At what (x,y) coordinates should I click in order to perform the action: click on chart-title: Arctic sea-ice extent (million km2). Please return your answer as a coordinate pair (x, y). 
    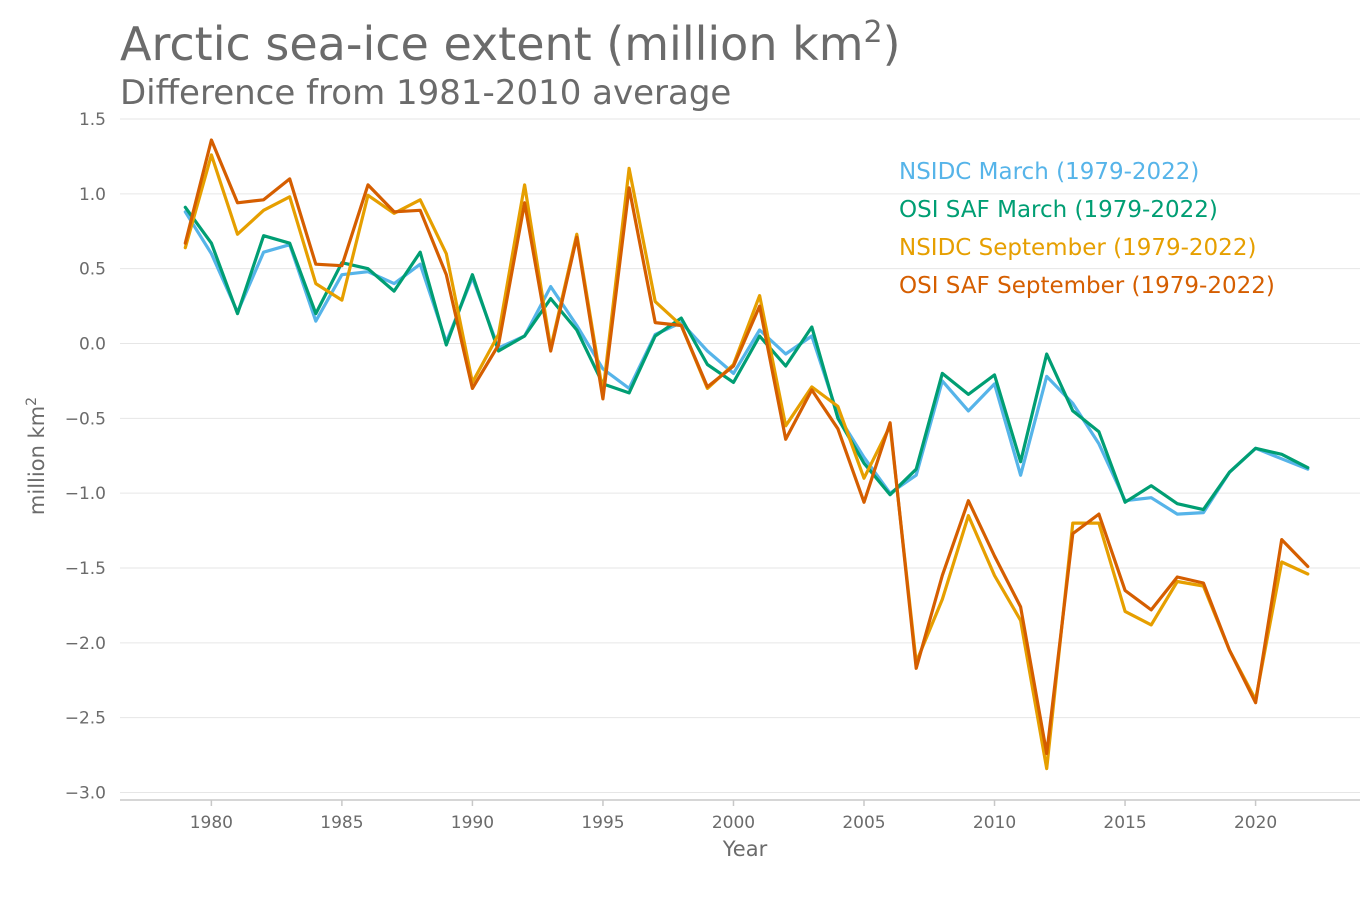
    Looking at the image, I should click on (510, 43).